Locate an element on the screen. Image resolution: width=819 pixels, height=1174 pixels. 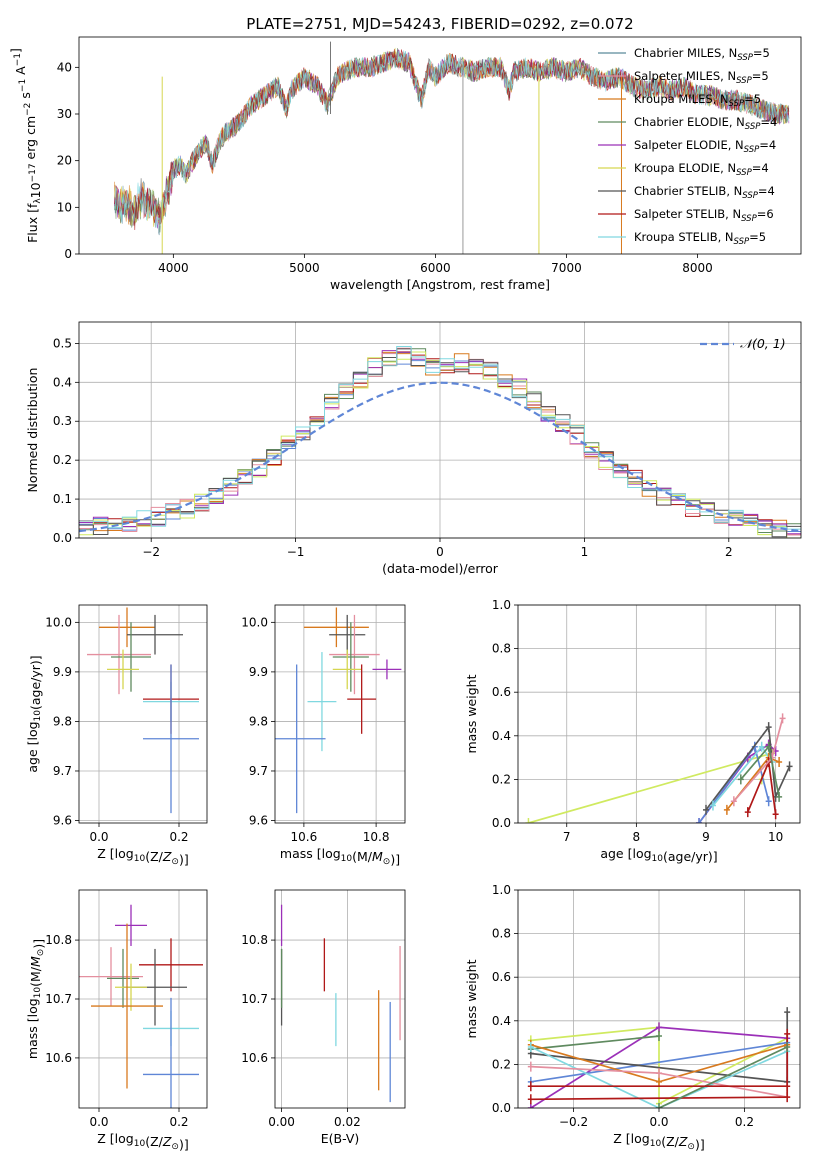
label-sub: ⊙ is located at coordinates (175, 1147).